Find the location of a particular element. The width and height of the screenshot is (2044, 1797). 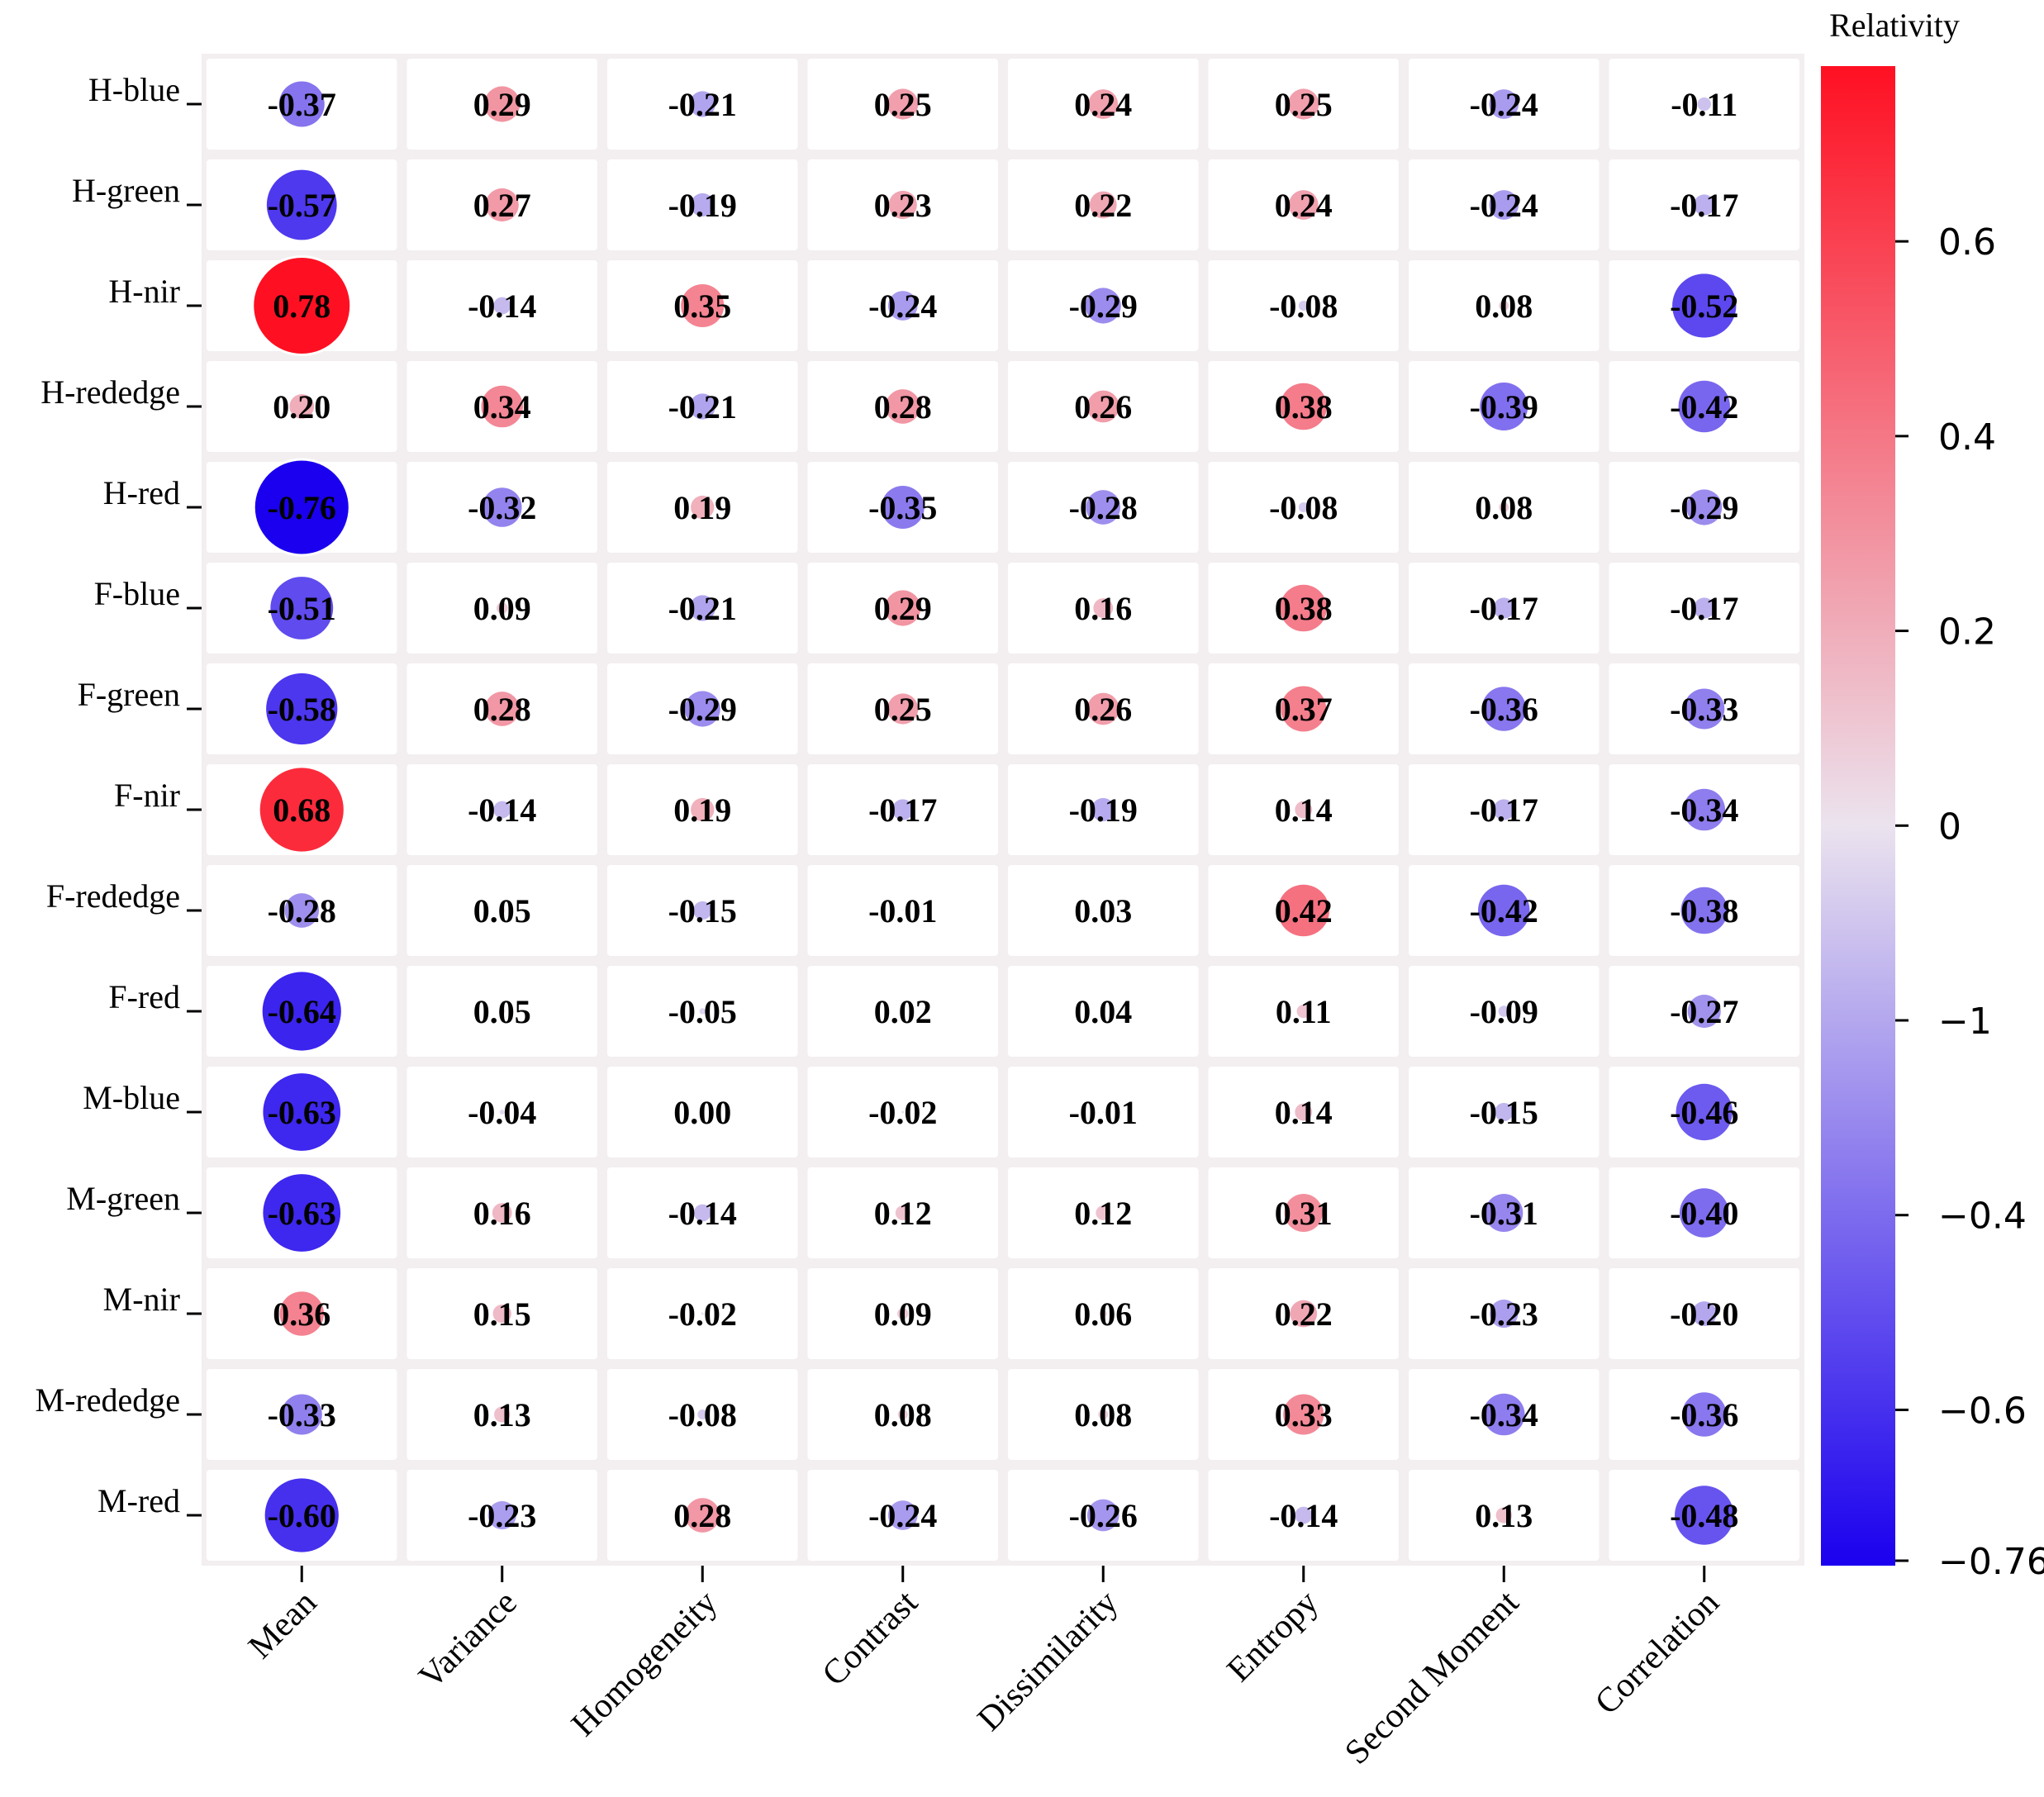

heatmap-cell: 0.20 is located at coordinates (302, 407).